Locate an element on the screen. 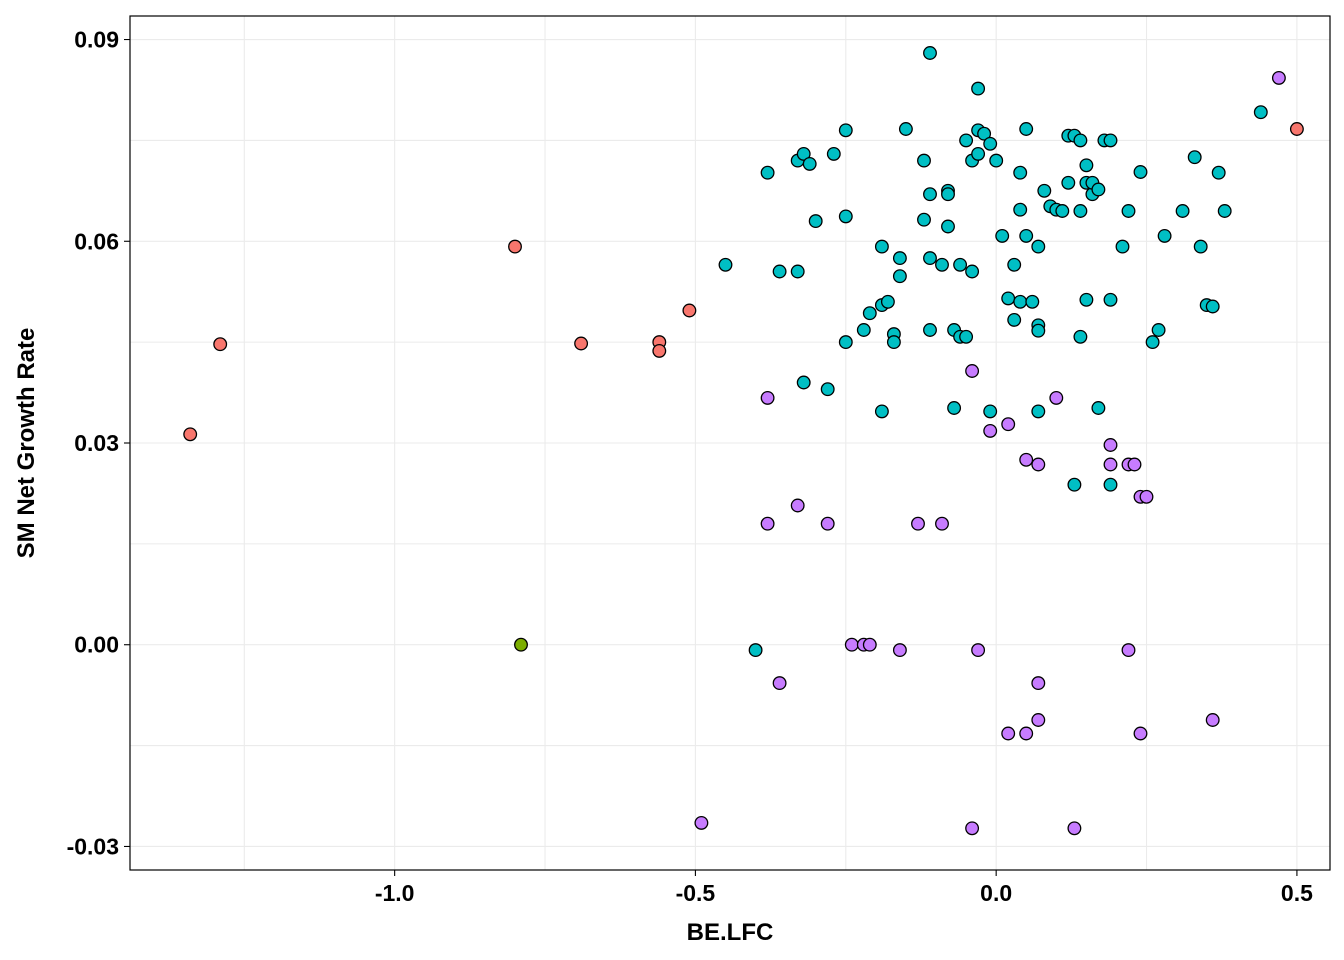 The image size is (1344, 960). y-tick-label: 0.00 is located at coordinates (96, 645).